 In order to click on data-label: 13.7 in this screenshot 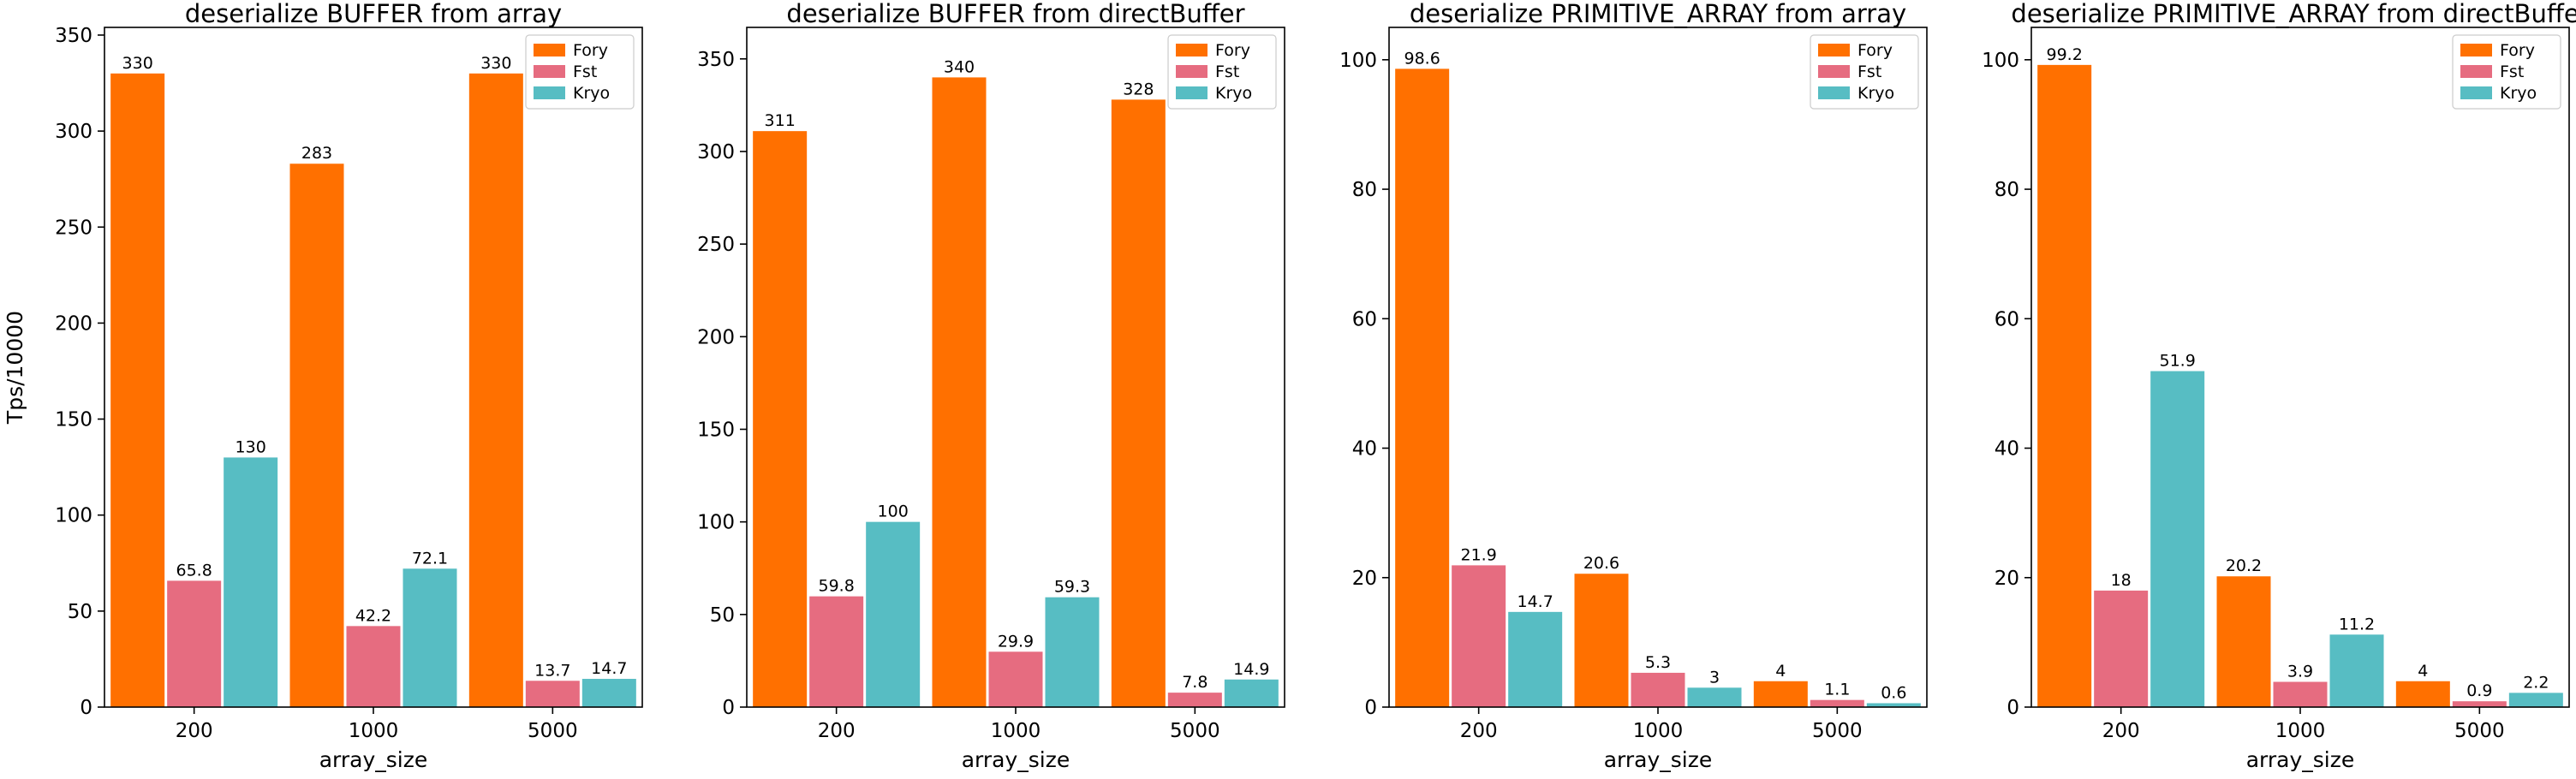, I will do `click(552, 670)`.